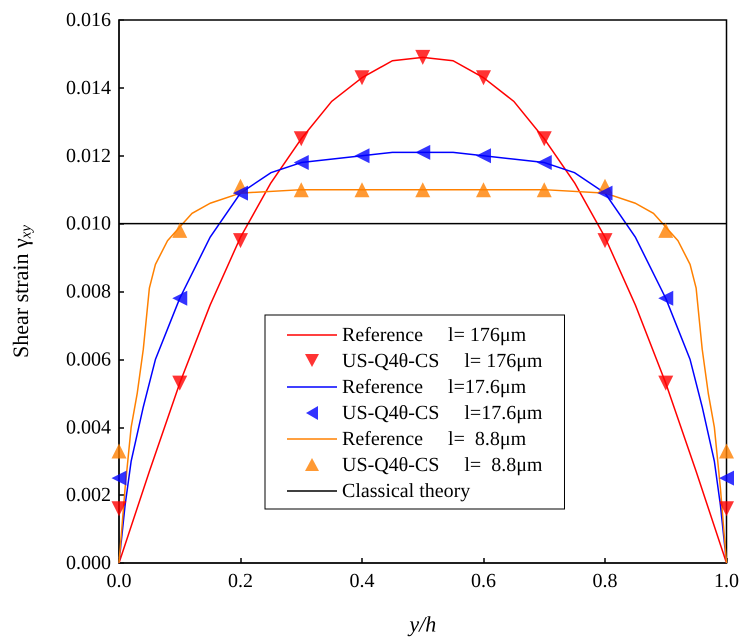 The height and width of the screenshot is (642, 742). Describe the element at coordinates (442, 465) in the screenshot. I see `legend-label: US-Q4θ-CS l= 8.8μm` at that location.